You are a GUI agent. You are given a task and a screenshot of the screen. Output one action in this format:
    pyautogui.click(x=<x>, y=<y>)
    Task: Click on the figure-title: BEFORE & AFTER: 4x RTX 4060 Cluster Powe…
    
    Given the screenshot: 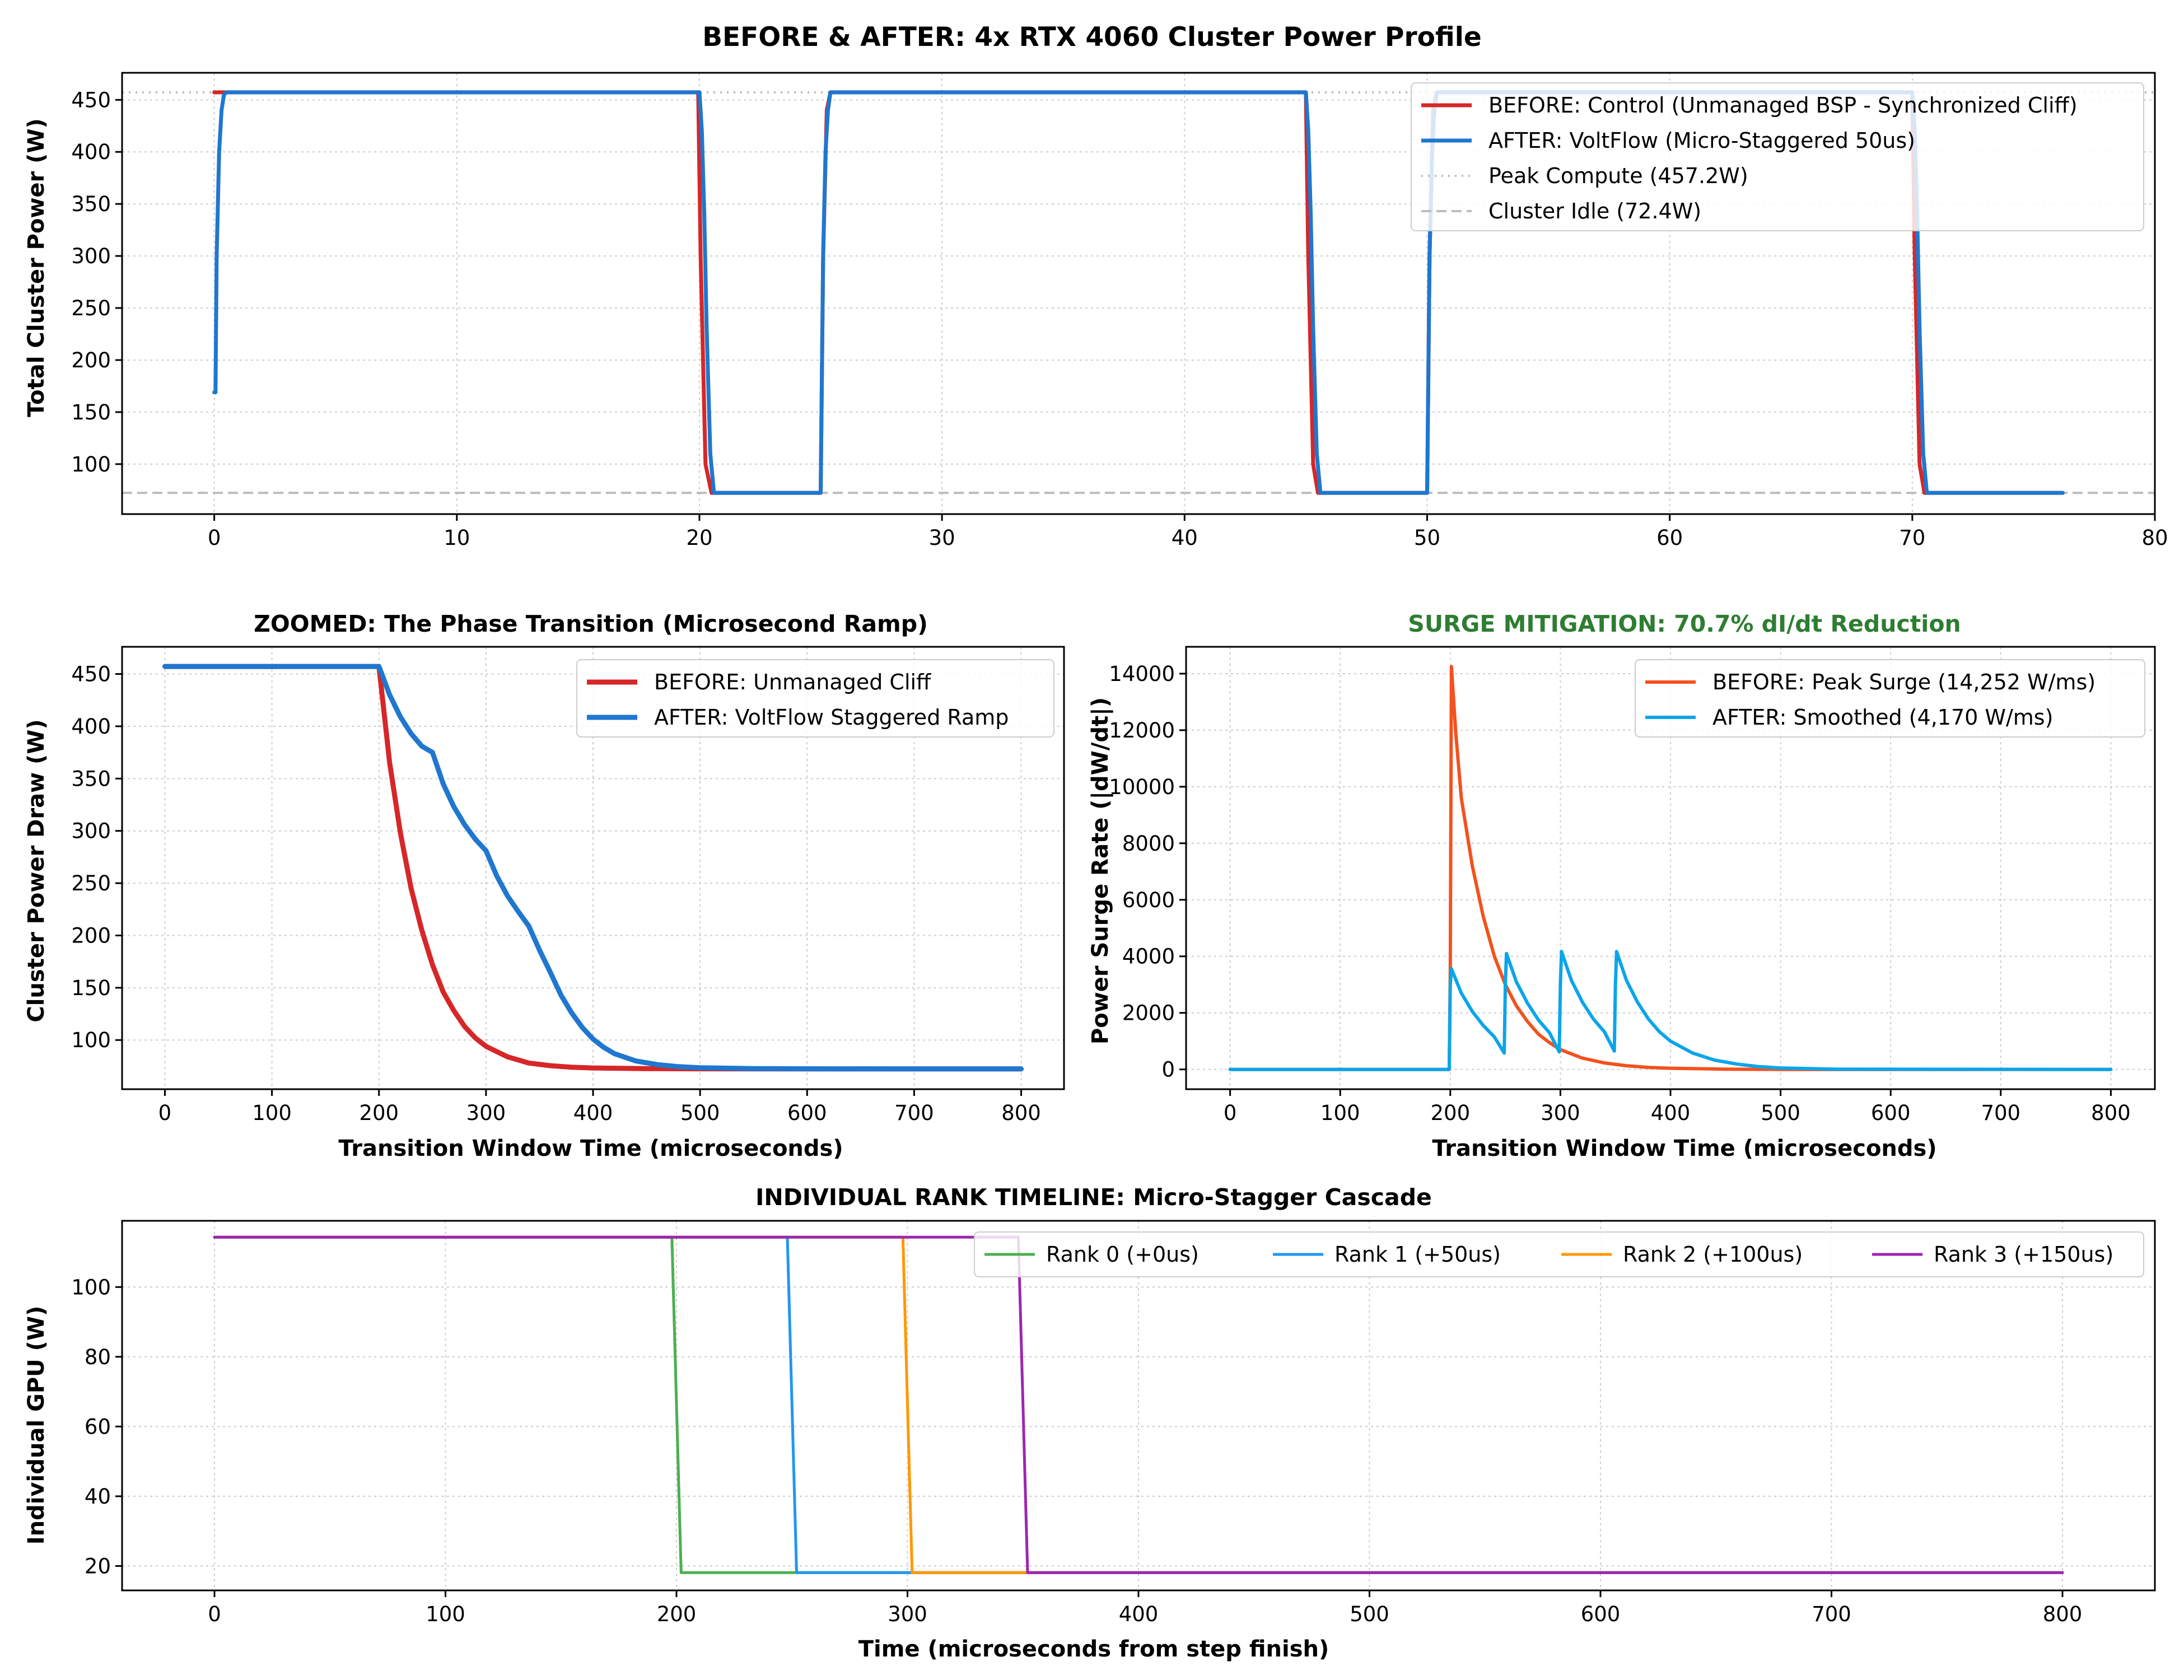 What is the action you would take?
    pyautogui.click(x=1092, y=38)
    